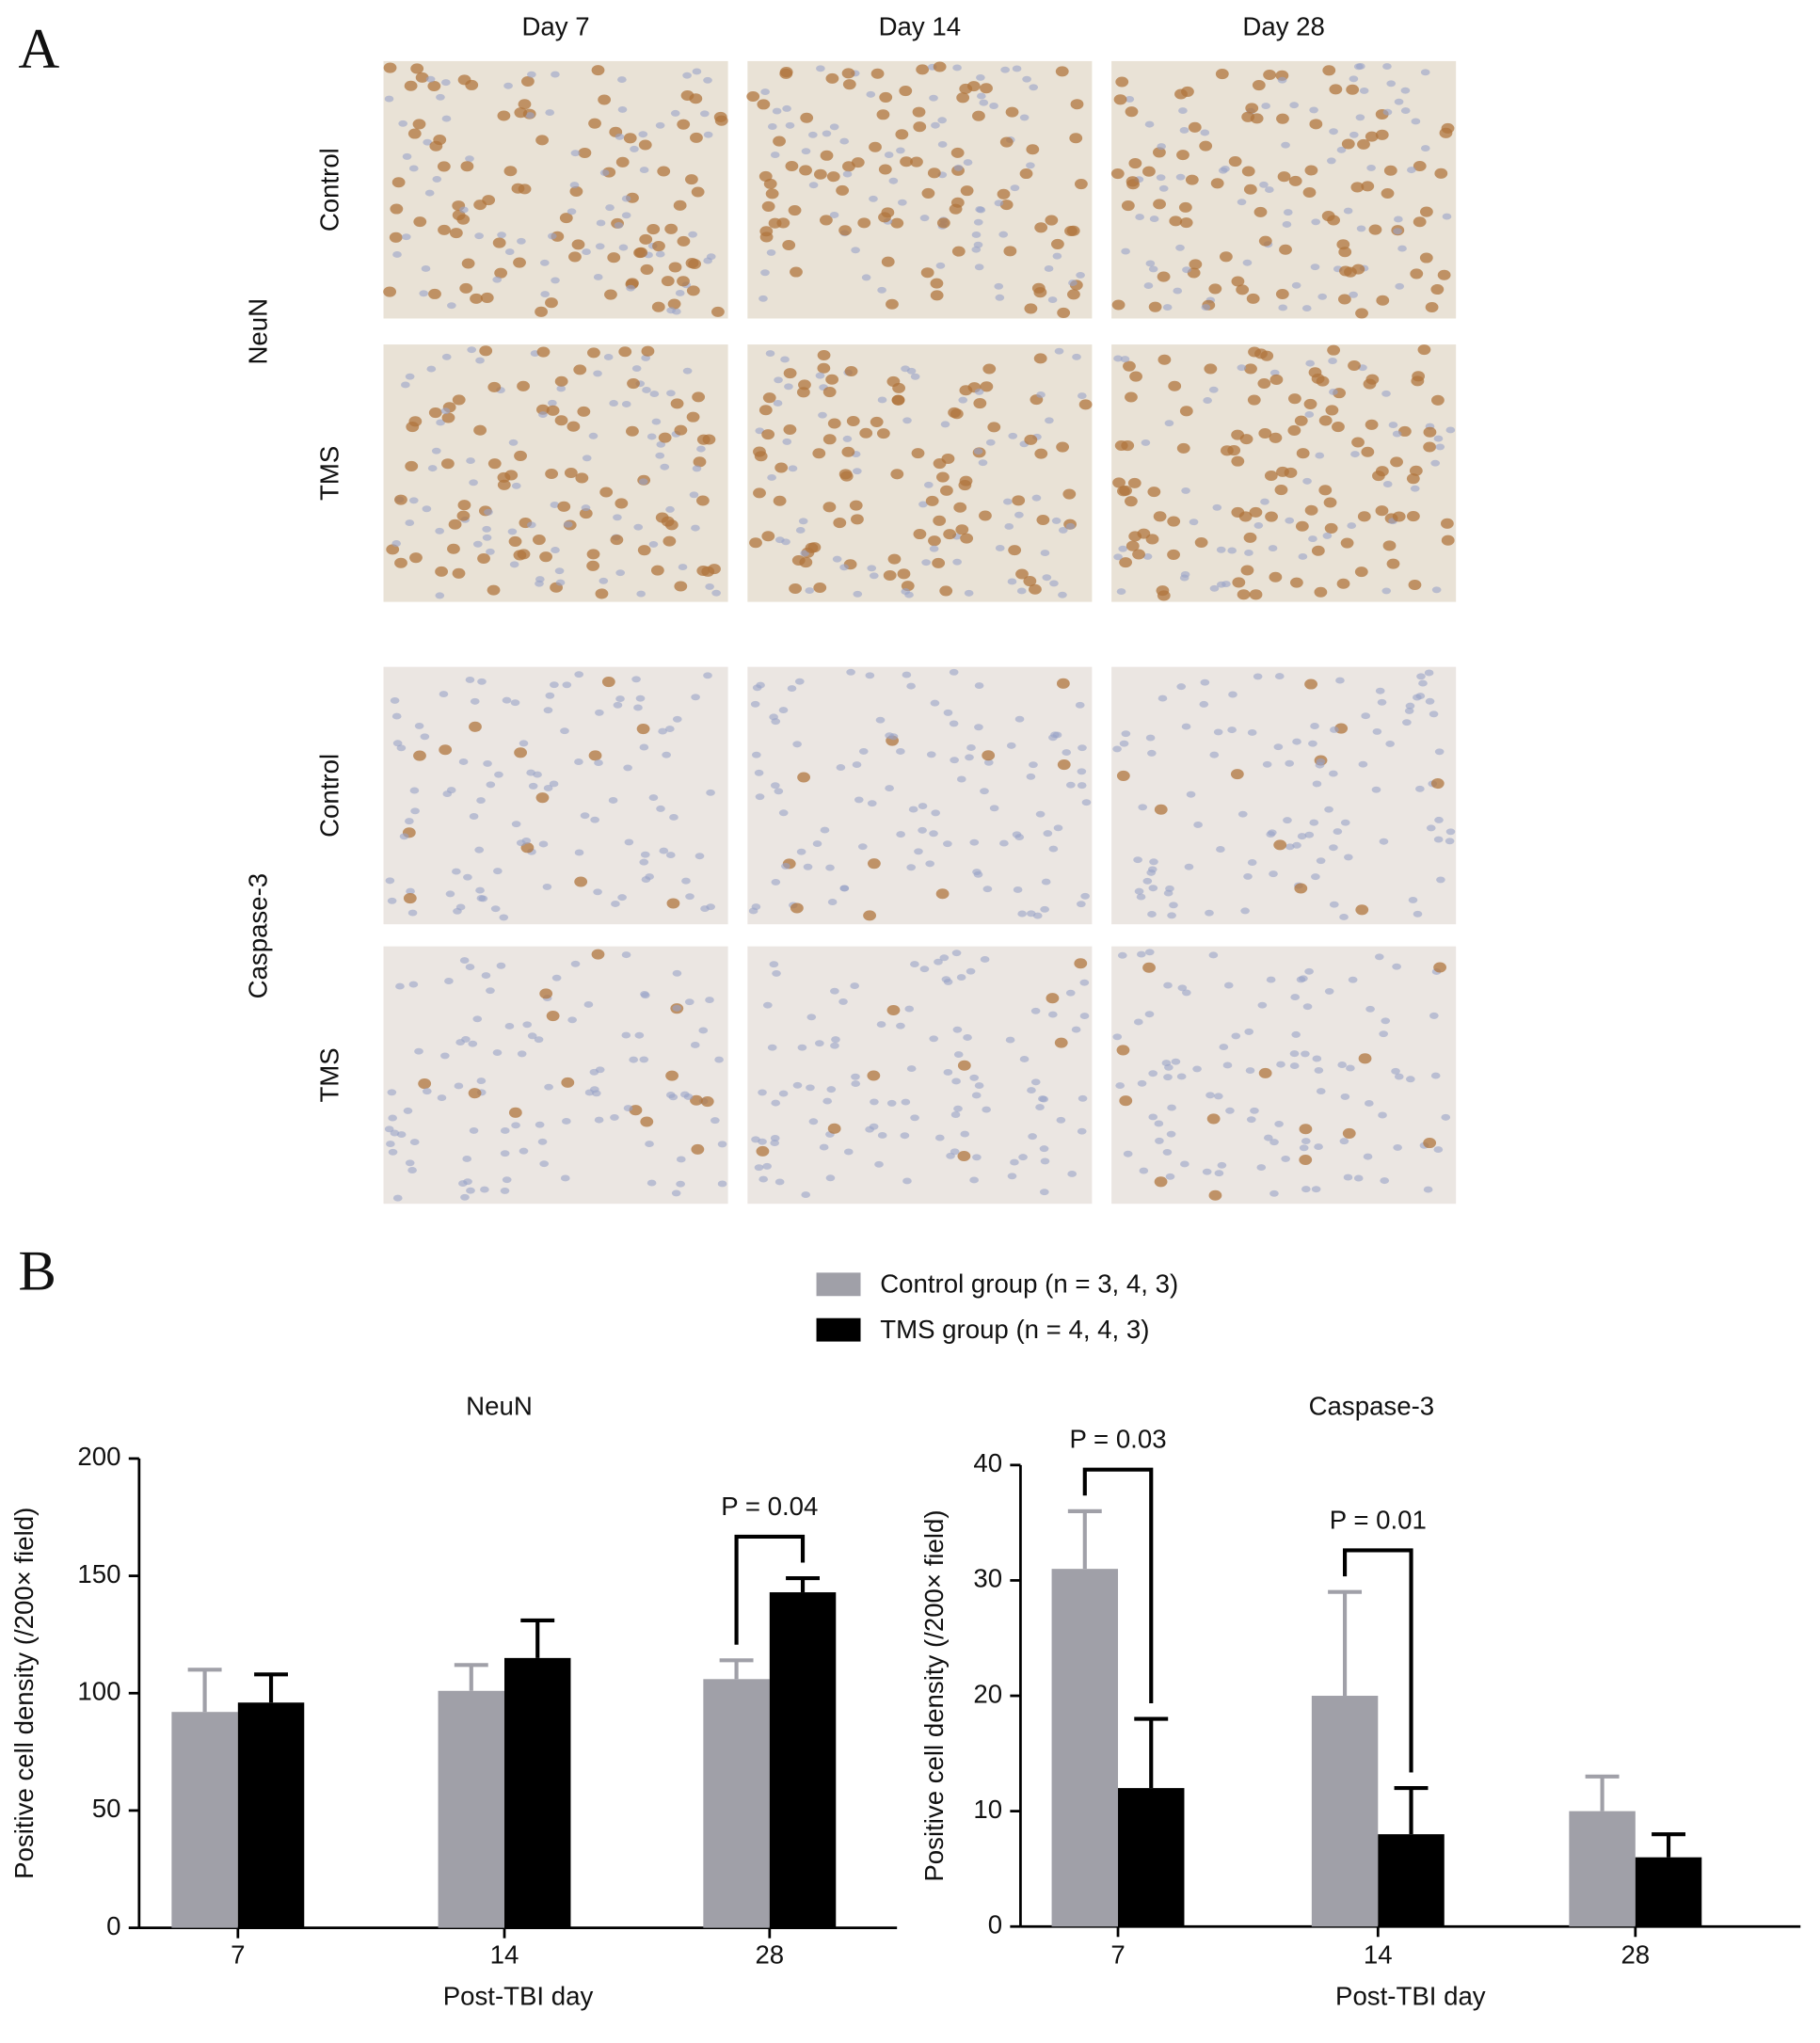  What do you see at coordinates (1378, 1954) in the screenshot?
I see `x-tick-label: 14` at bounding box center [1378, 1954].